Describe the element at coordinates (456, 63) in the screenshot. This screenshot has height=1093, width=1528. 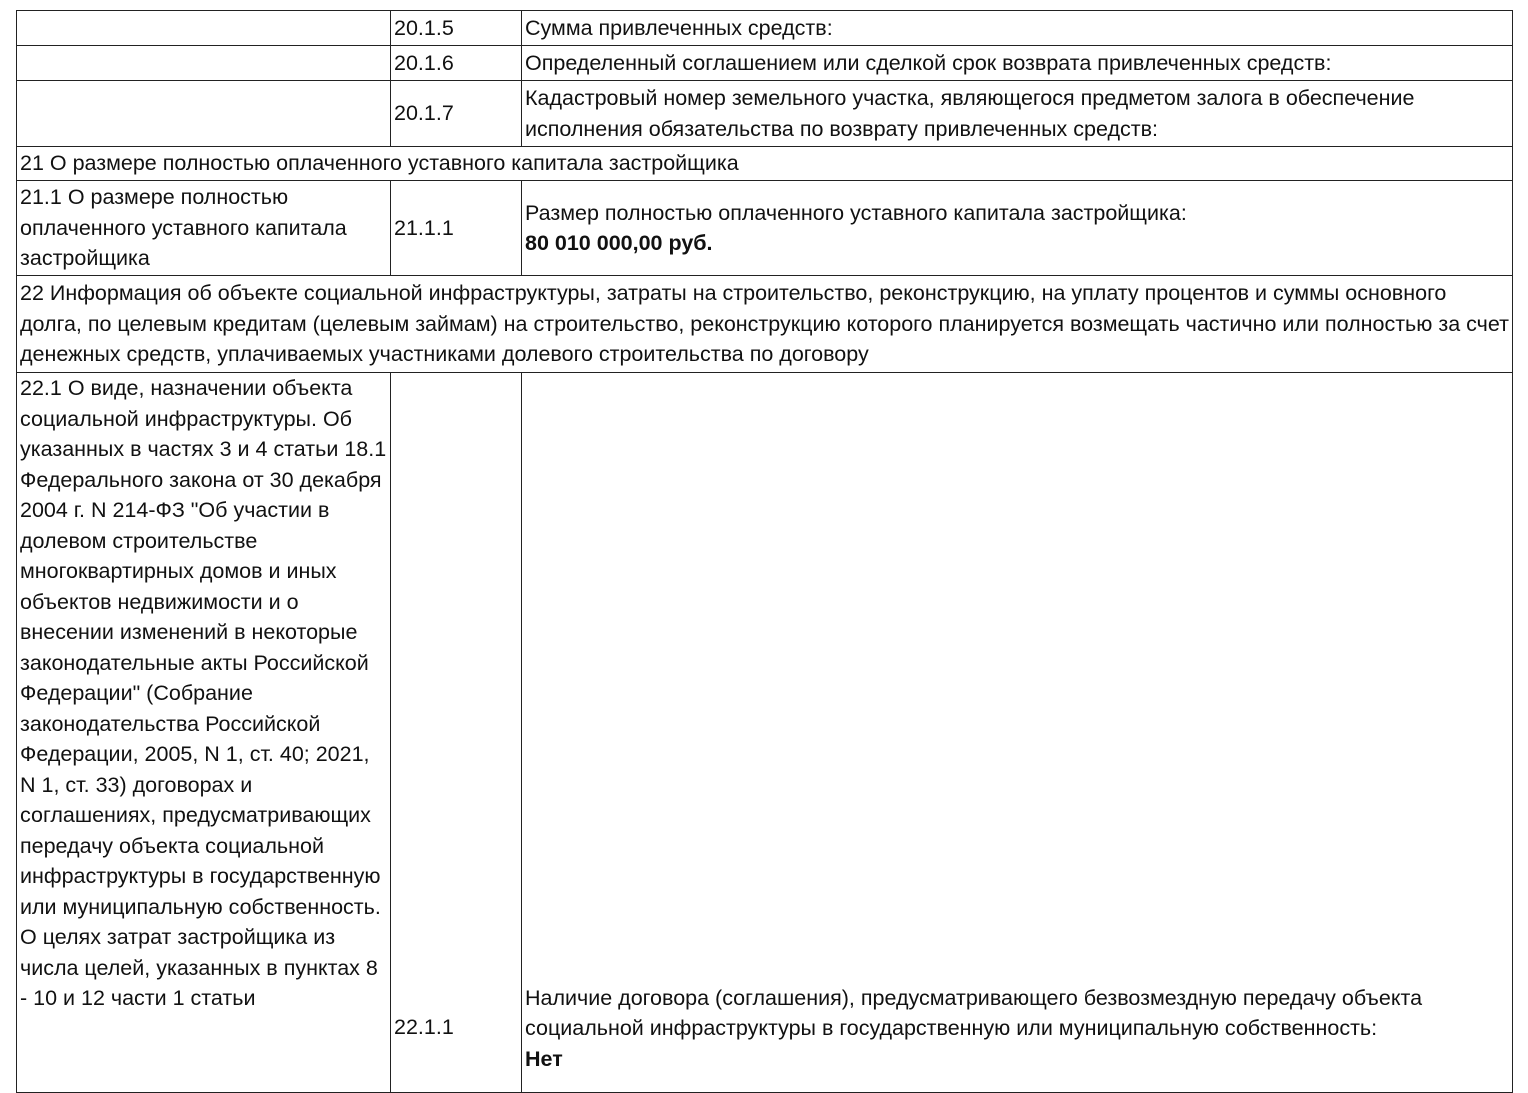
I see `item-code: 20.1.6` at that location.